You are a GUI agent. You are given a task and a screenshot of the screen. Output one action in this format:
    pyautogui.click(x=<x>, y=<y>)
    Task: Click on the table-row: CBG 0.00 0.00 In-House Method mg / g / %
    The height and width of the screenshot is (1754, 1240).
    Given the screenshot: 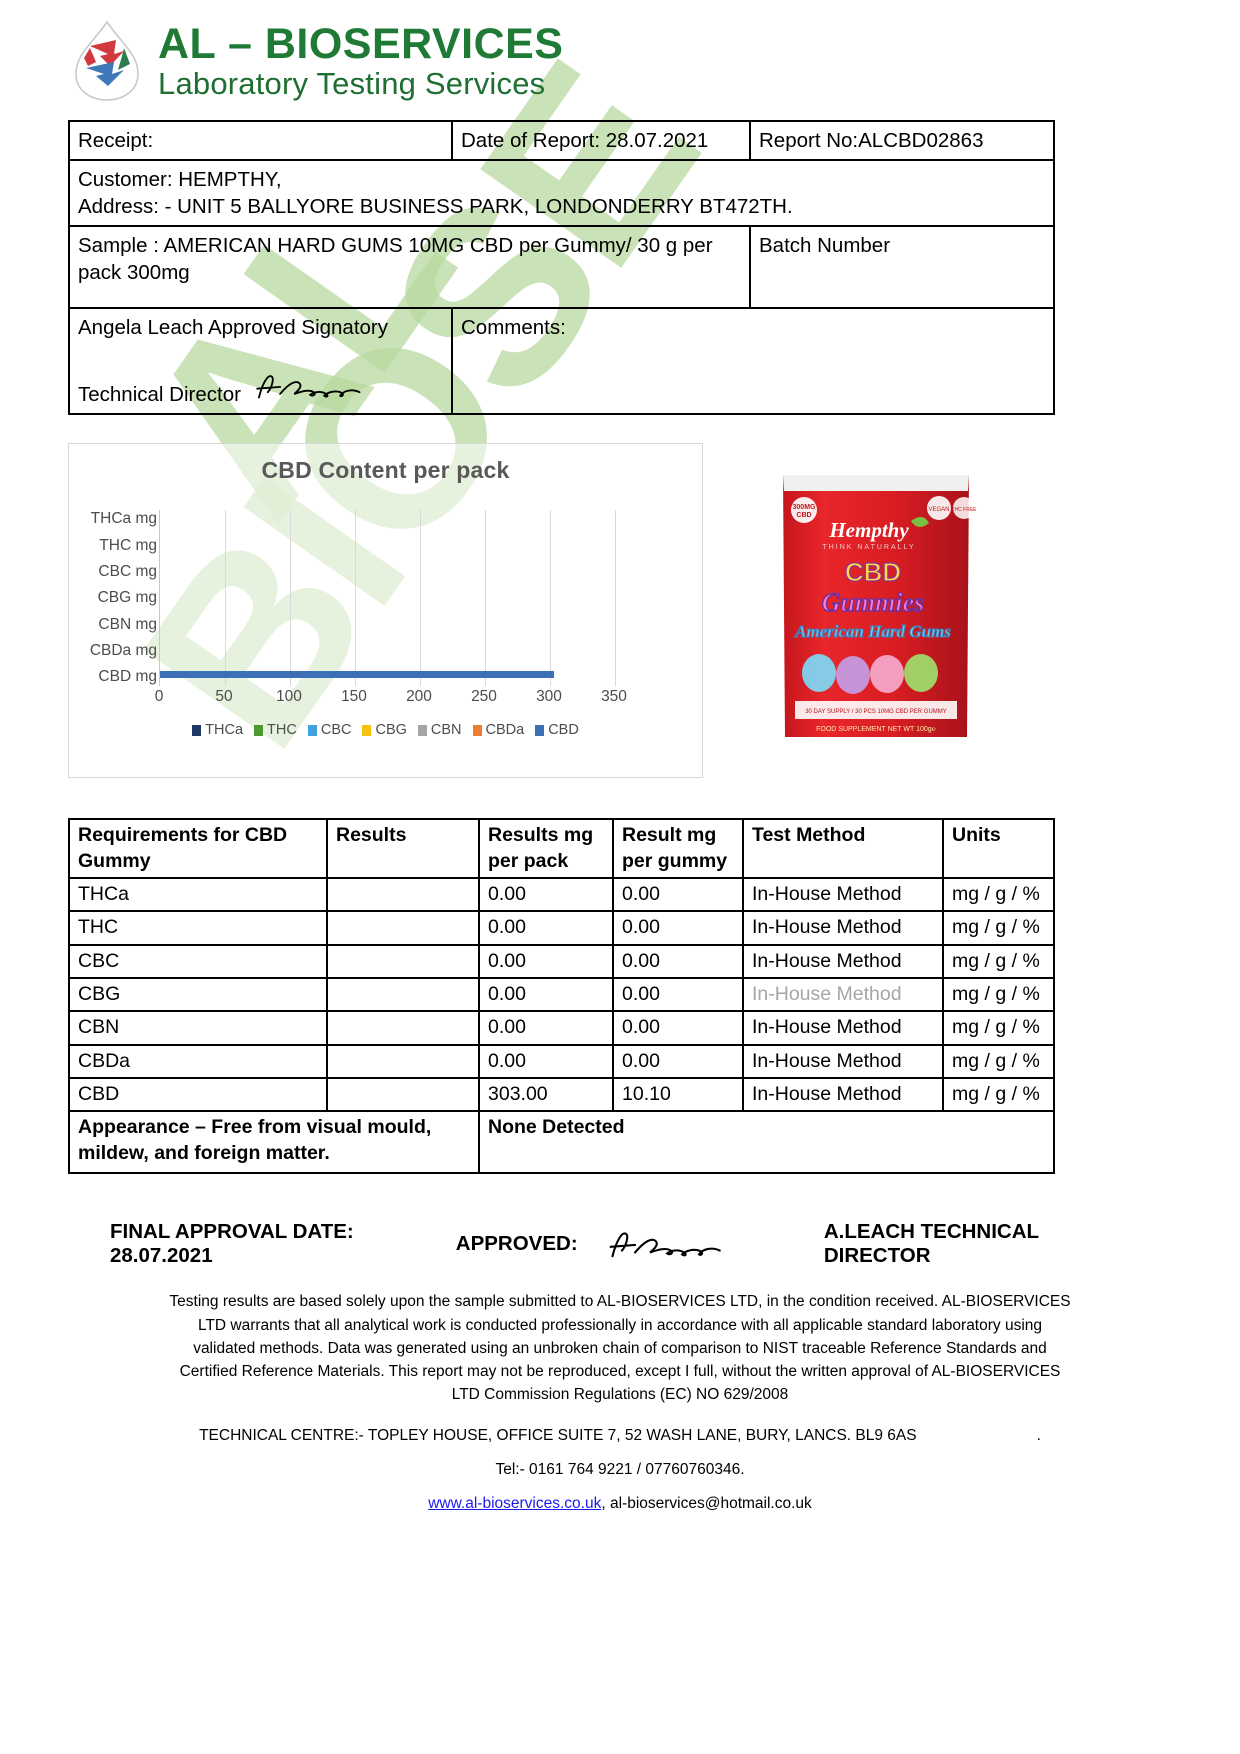 What is the action you would take?
    pyautogui.click(x=561, y=994)
    